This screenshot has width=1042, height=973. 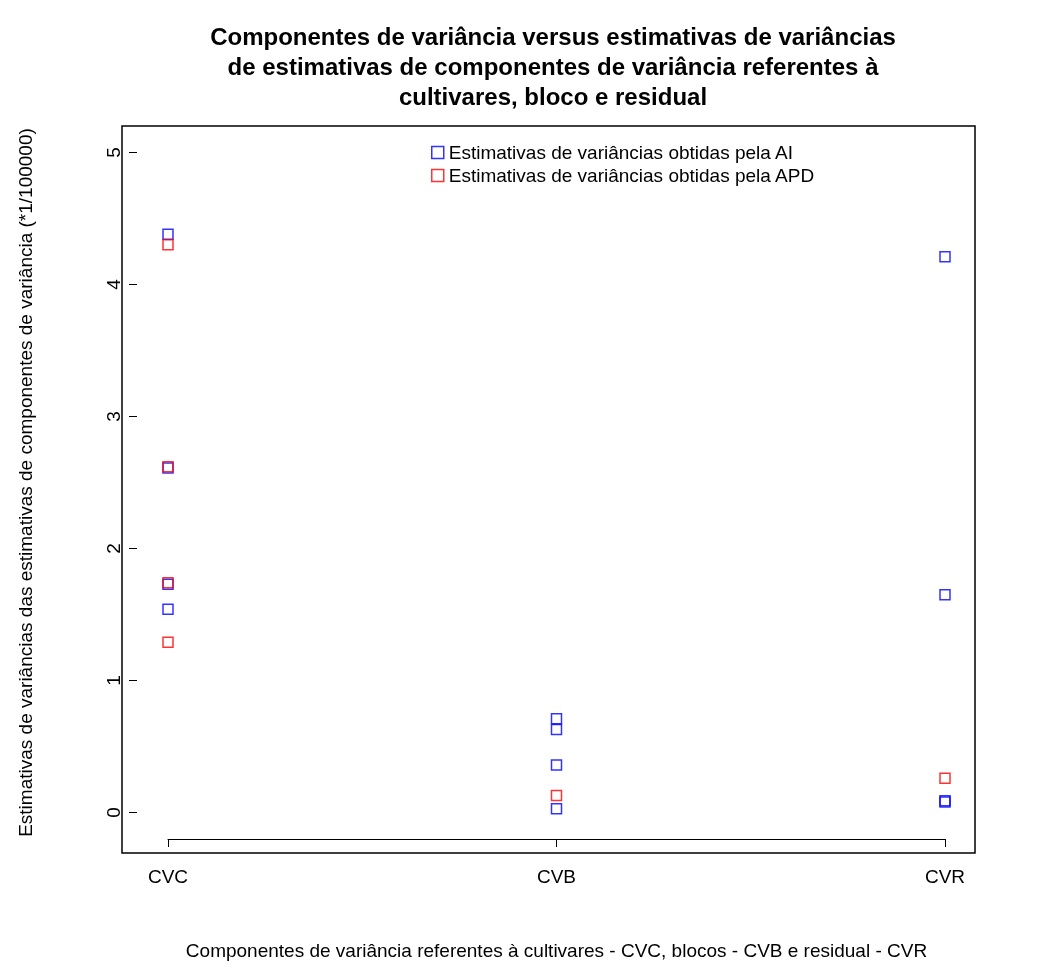 I want to click on y-tick-label: 5, so click(x=113, y=152).